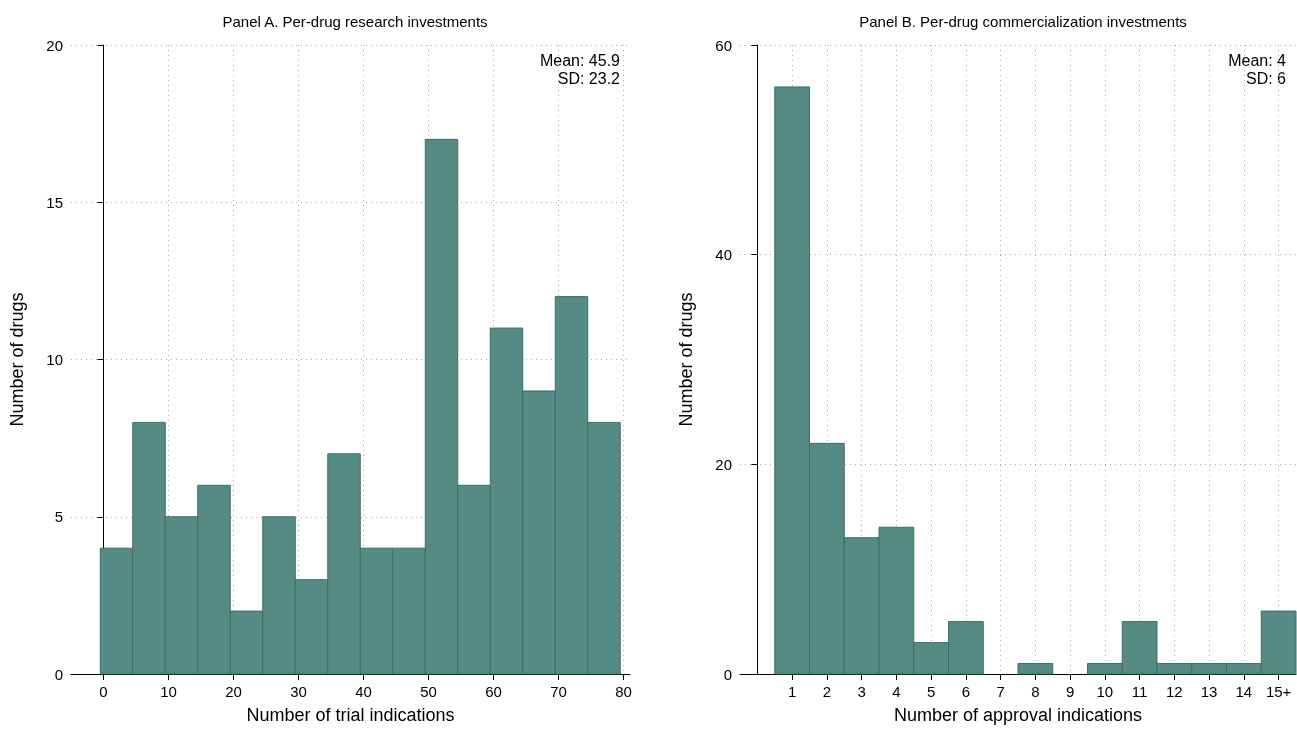 The width and height of the screenshot is (1297, 729). Describe the element at coordinates (1244, 691) in the screenshot. I see `x-tick-label: 14` at that location.